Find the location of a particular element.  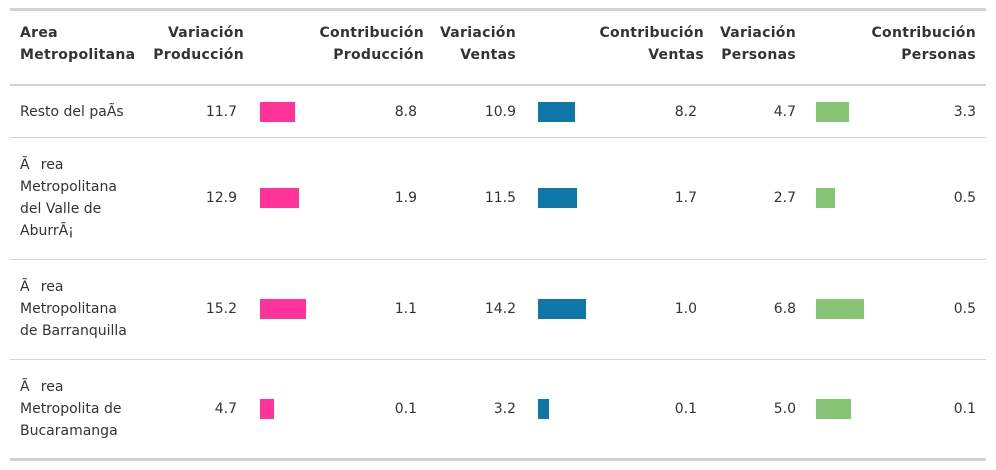

area-name-line: AburrÃ¡ is located at coordinates (47, 231).